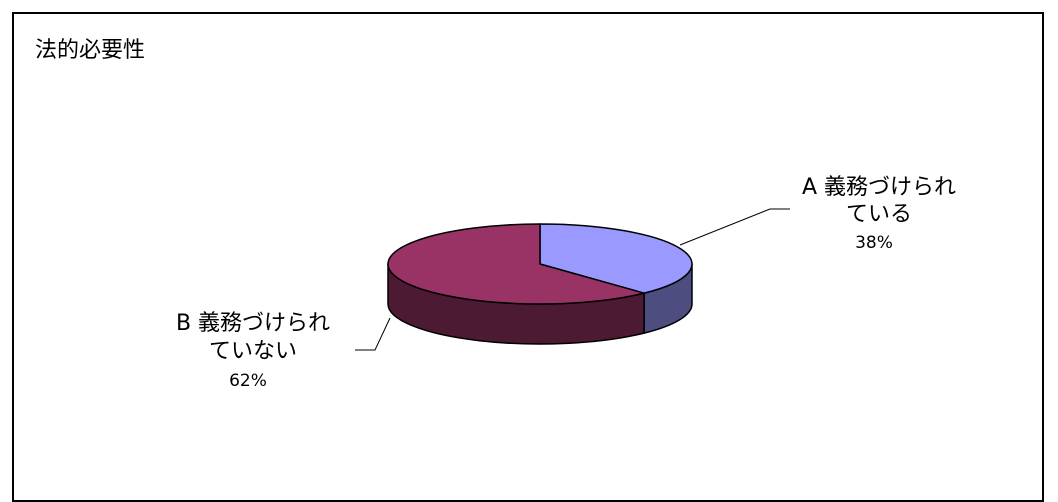 This screenshot has height=502, width=1058. I want to click on pie-slice-b, so click(516, 264).